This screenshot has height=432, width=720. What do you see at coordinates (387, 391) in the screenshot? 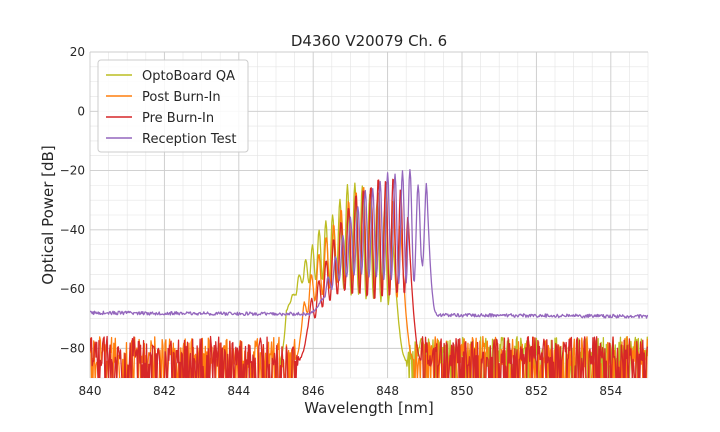
I see `x-tick-label: 848` at bounding box center [387, 391].